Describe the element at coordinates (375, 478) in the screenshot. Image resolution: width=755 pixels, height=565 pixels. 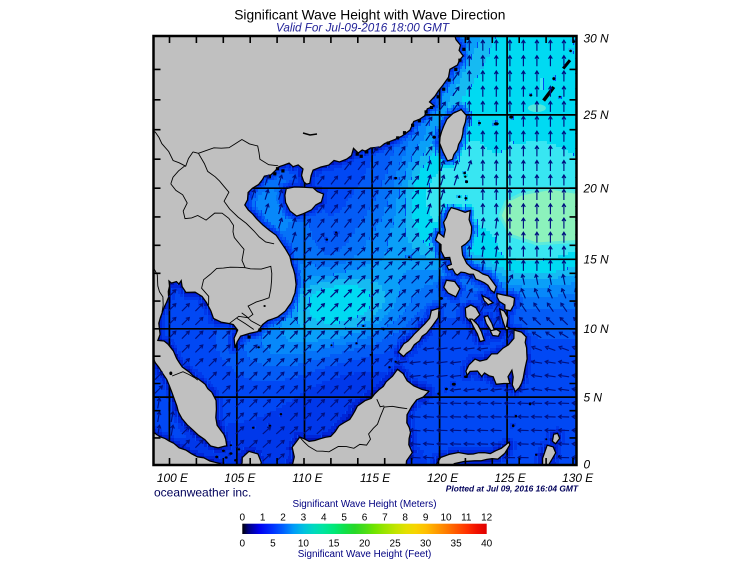
I see `svg-text: 115 E` at that location.